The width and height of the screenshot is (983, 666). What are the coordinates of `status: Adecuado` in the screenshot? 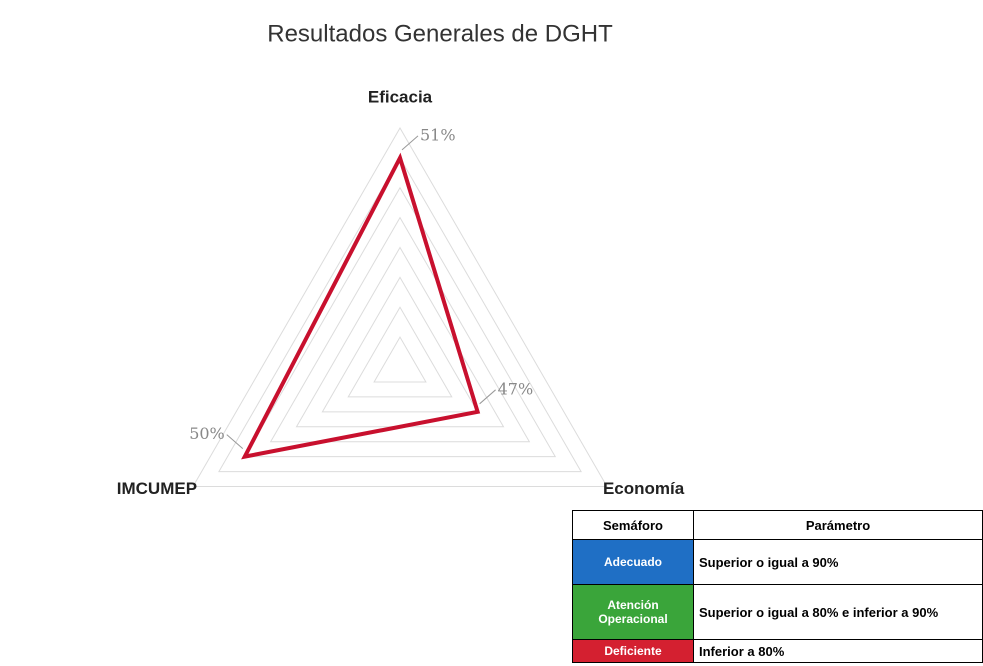 It's located at (633, 562).